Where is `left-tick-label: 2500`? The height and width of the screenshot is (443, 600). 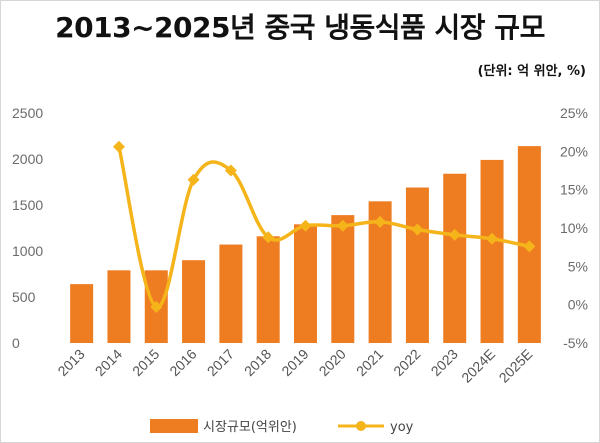 left-tick-label: 2500 is located at coordinates (27, 113).